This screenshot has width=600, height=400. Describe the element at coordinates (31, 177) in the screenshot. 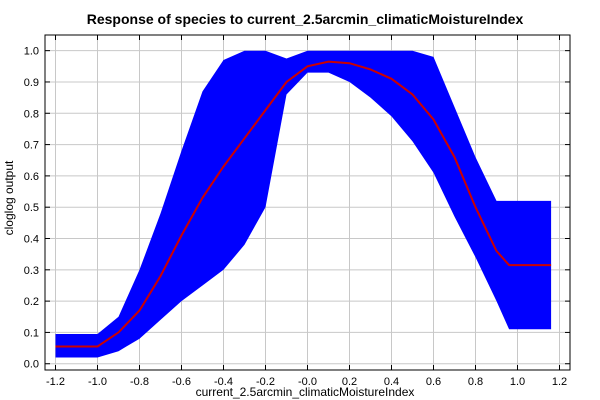

I see `y-tick-label: 0.6` at that location.